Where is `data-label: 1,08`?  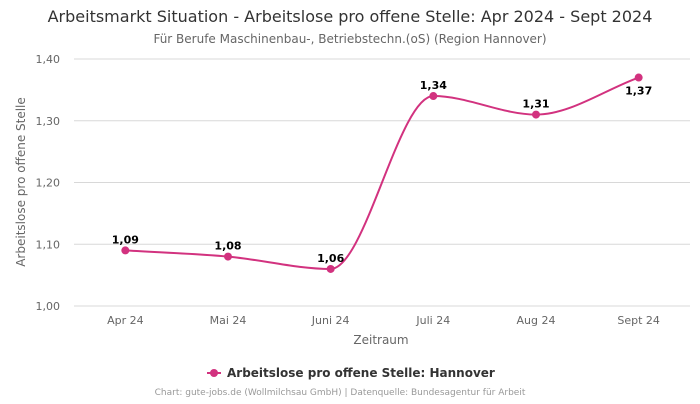 data-label: 1,08 is located at coordinates (227, 246).